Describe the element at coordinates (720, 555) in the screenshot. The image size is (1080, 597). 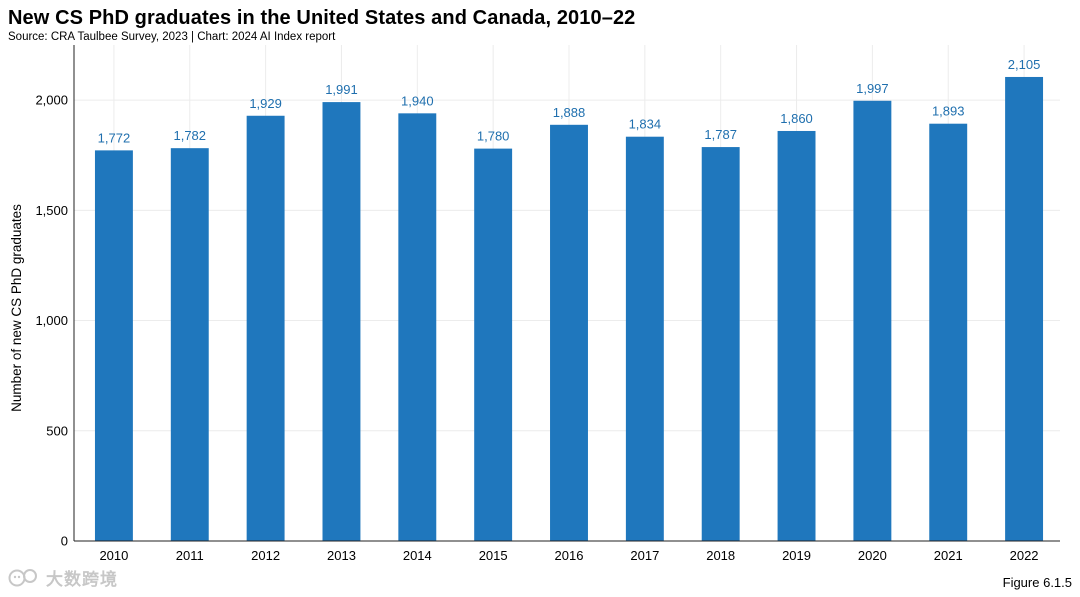
I see `x-tick-label: 2018` at that location.